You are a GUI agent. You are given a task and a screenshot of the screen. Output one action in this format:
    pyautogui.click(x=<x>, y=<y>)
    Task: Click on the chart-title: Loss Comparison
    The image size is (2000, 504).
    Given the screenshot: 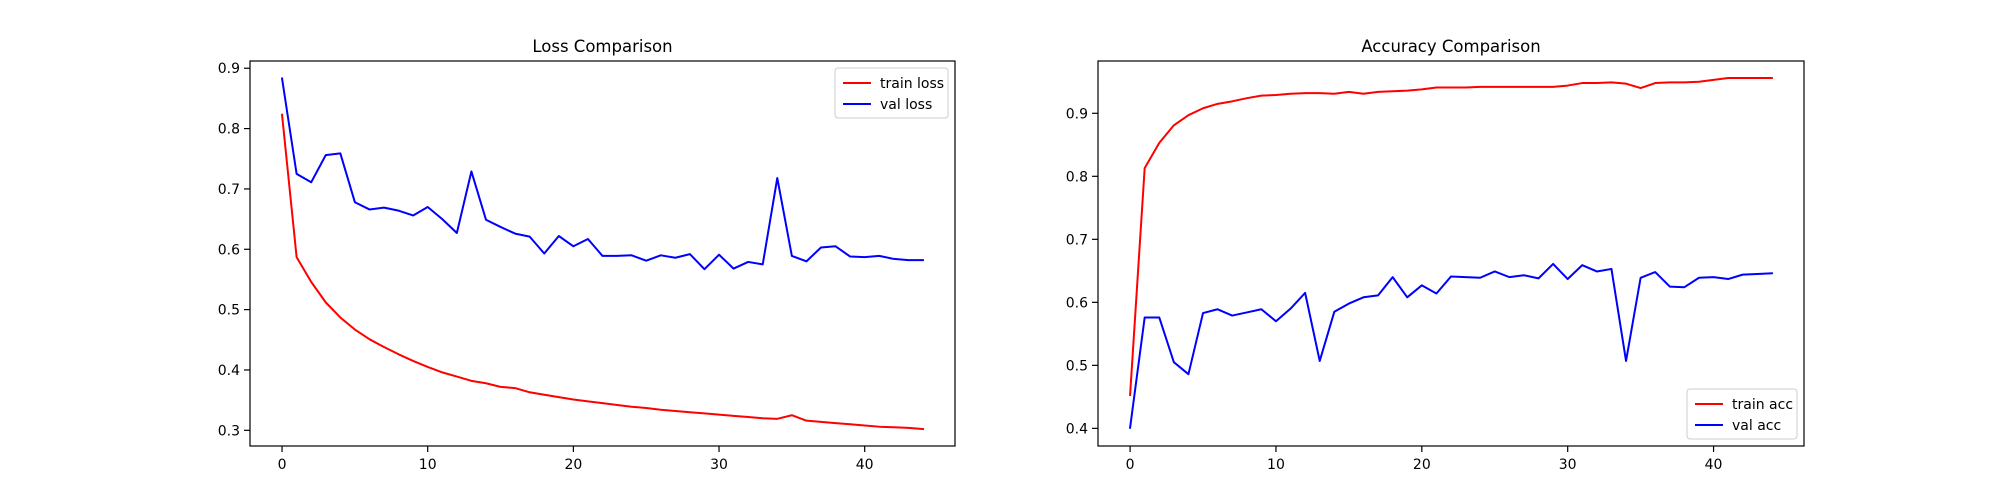 What is the action you would take?
    pyautogui.click(x=602, y=46)
    